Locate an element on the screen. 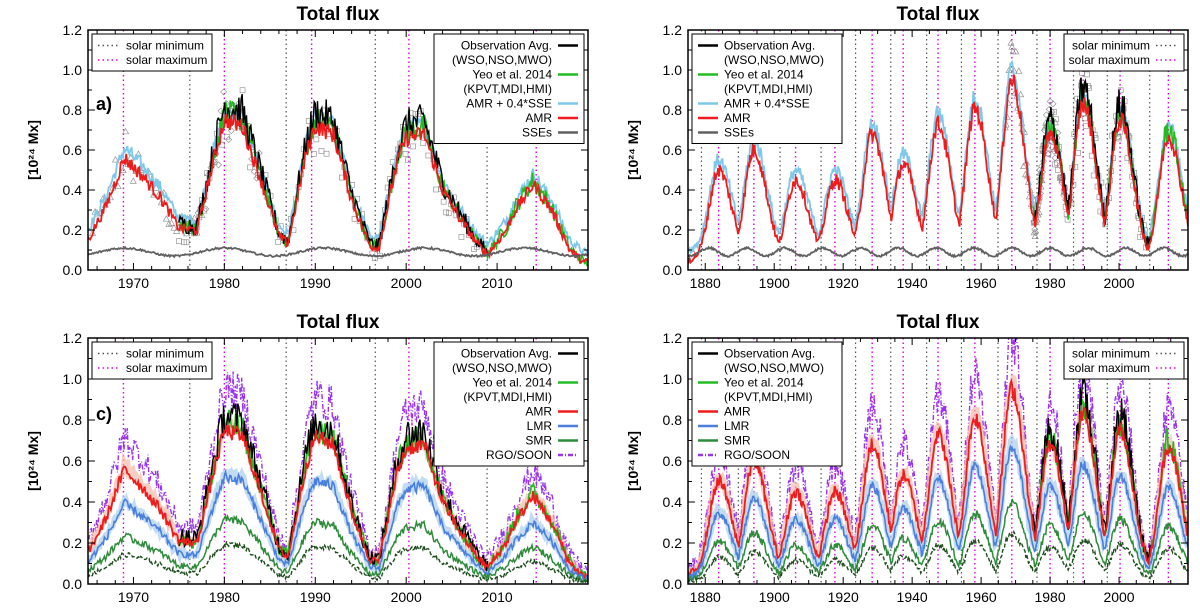 Image resolution: width=1200 pixels, height=616 pixels. x-tick-label: 1960 is located at coordinates (981, 283).